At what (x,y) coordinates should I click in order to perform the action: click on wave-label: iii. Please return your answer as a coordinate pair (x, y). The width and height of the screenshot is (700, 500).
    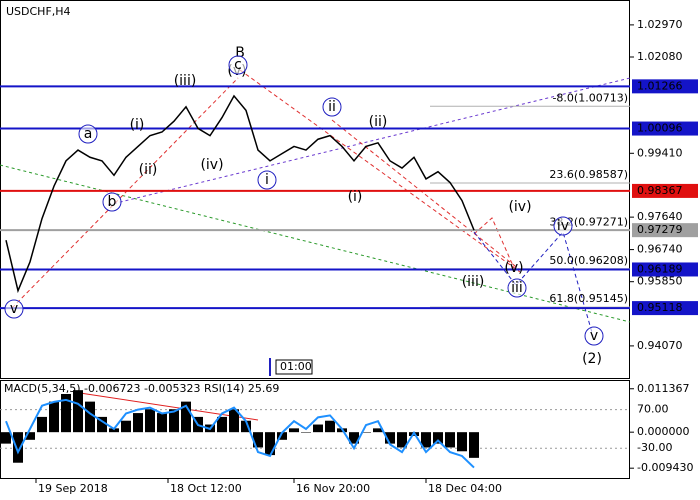
    Looking at the image, I should click on (517, 288).